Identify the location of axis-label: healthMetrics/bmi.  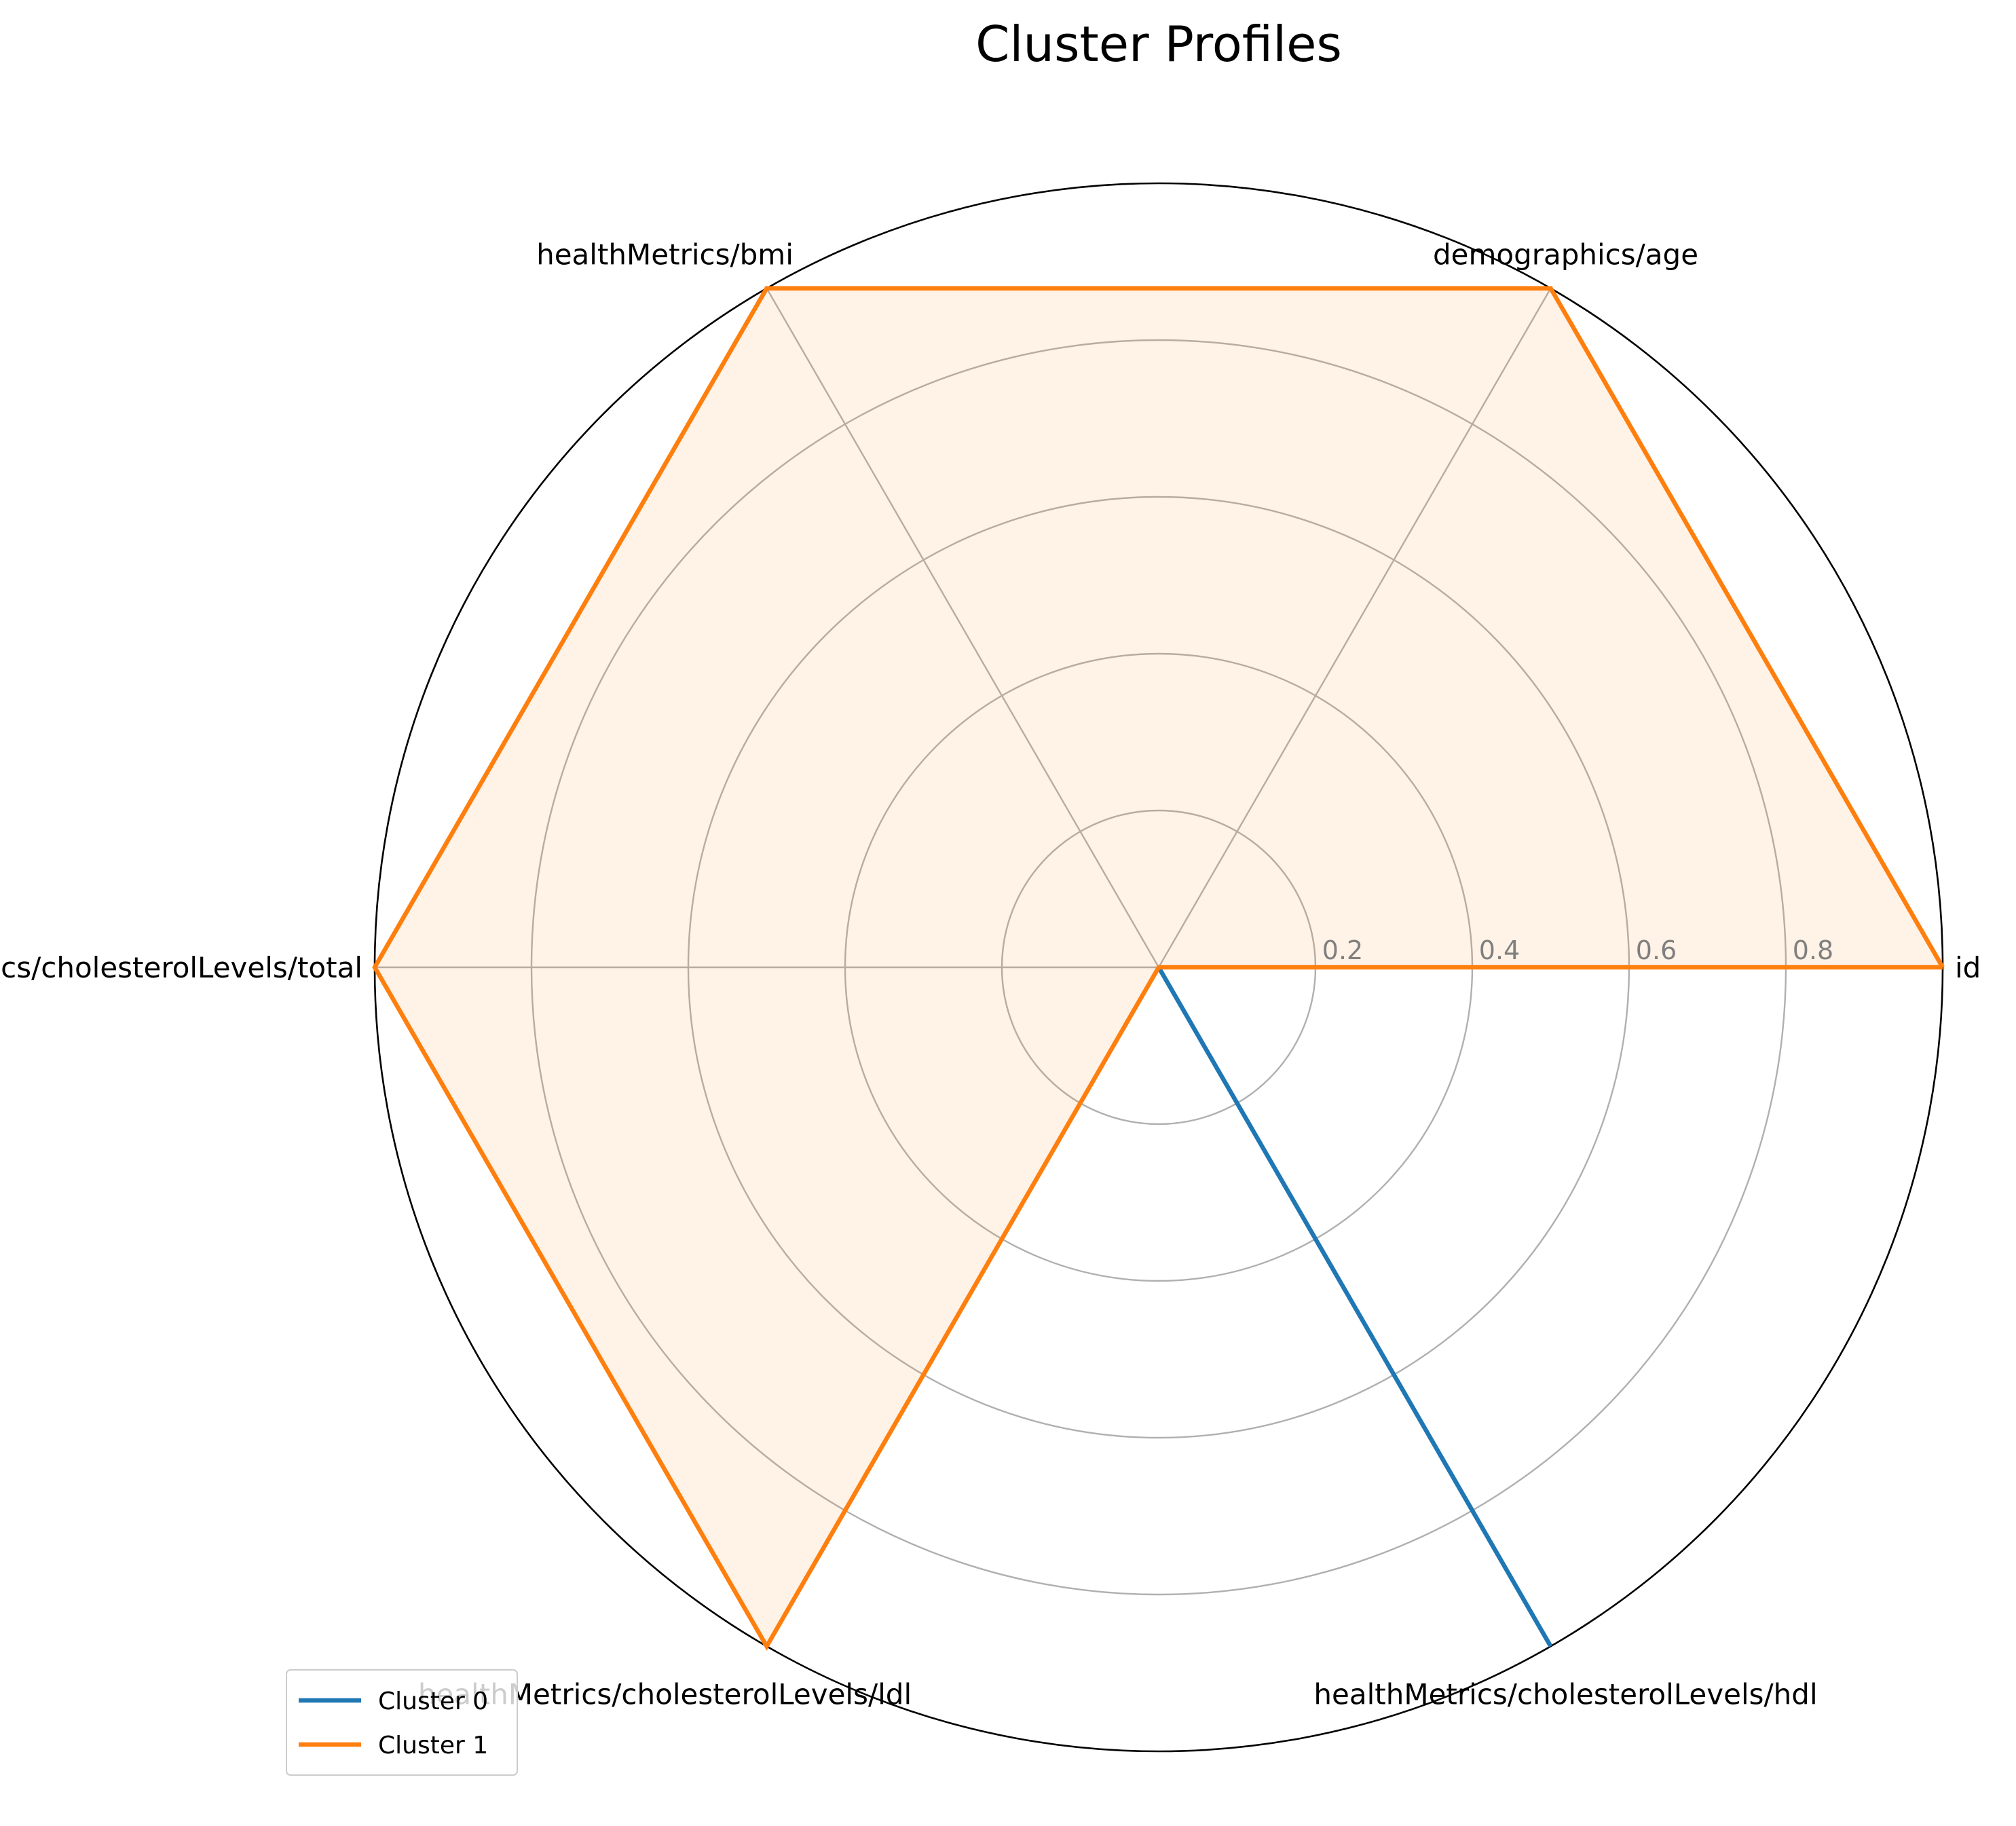
(665, 255).